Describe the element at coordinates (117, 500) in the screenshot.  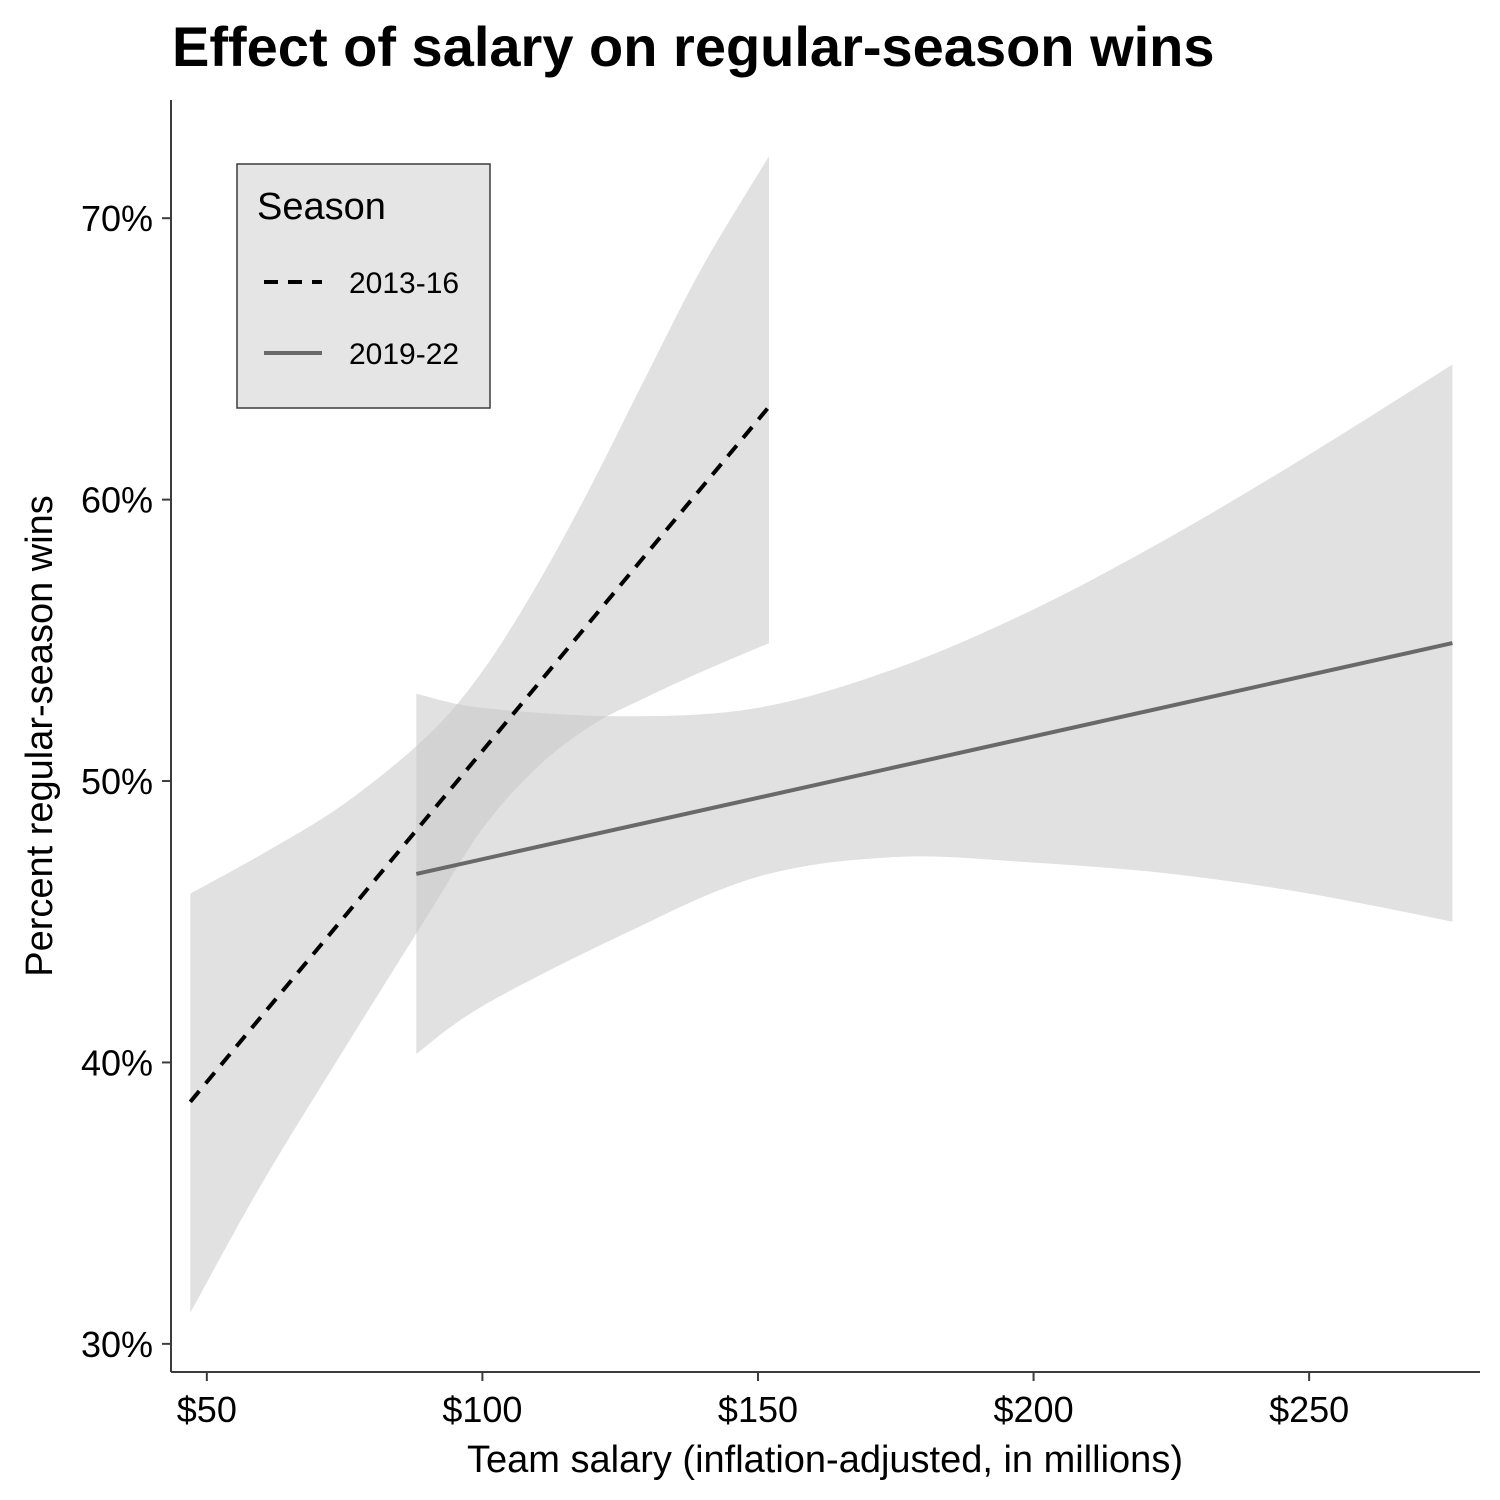
I see `y-tick-label: 60%` at that location.